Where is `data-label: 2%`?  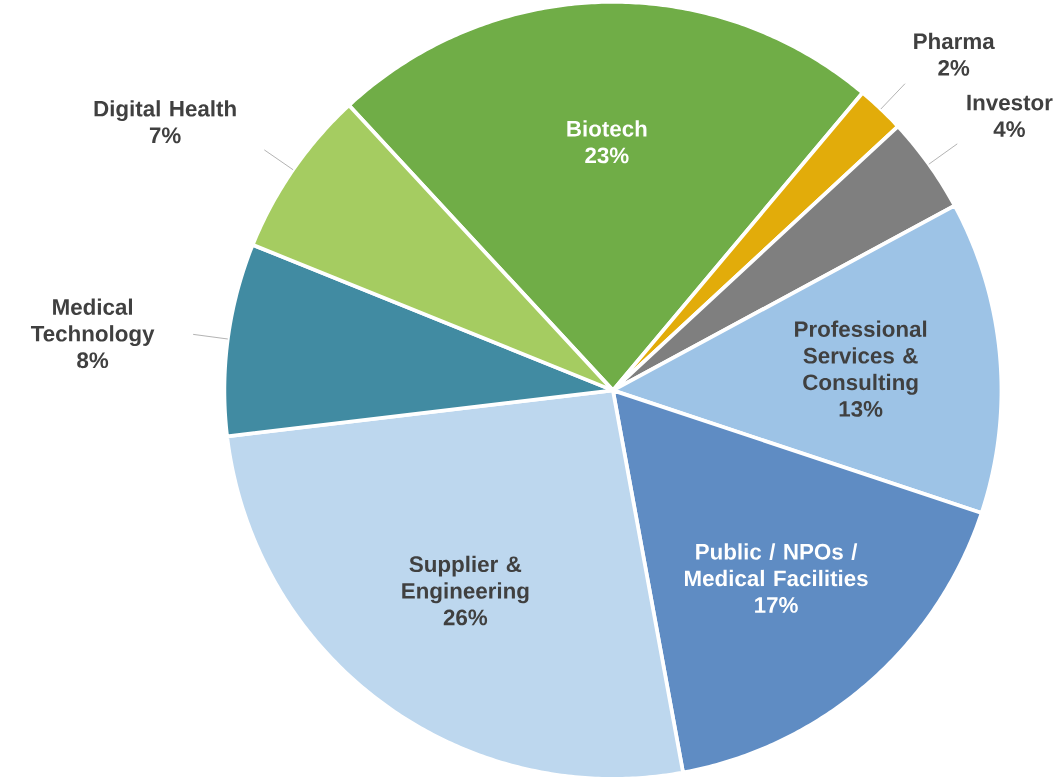 data-label: 2% is located at coordinates (954, 68).